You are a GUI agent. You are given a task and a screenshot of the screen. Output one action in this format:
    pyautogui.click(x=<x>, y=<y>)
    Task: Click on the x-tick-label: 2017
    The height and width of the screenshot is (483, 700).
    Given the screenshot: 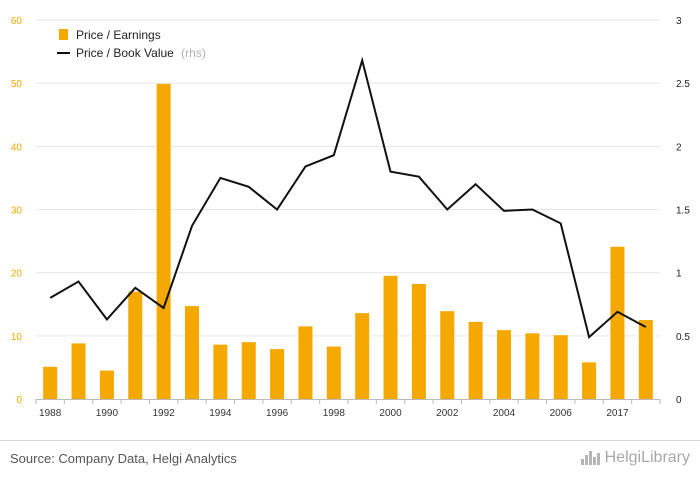 What is the action you would take?
    pyautogui.click(x=617, y=413)
    